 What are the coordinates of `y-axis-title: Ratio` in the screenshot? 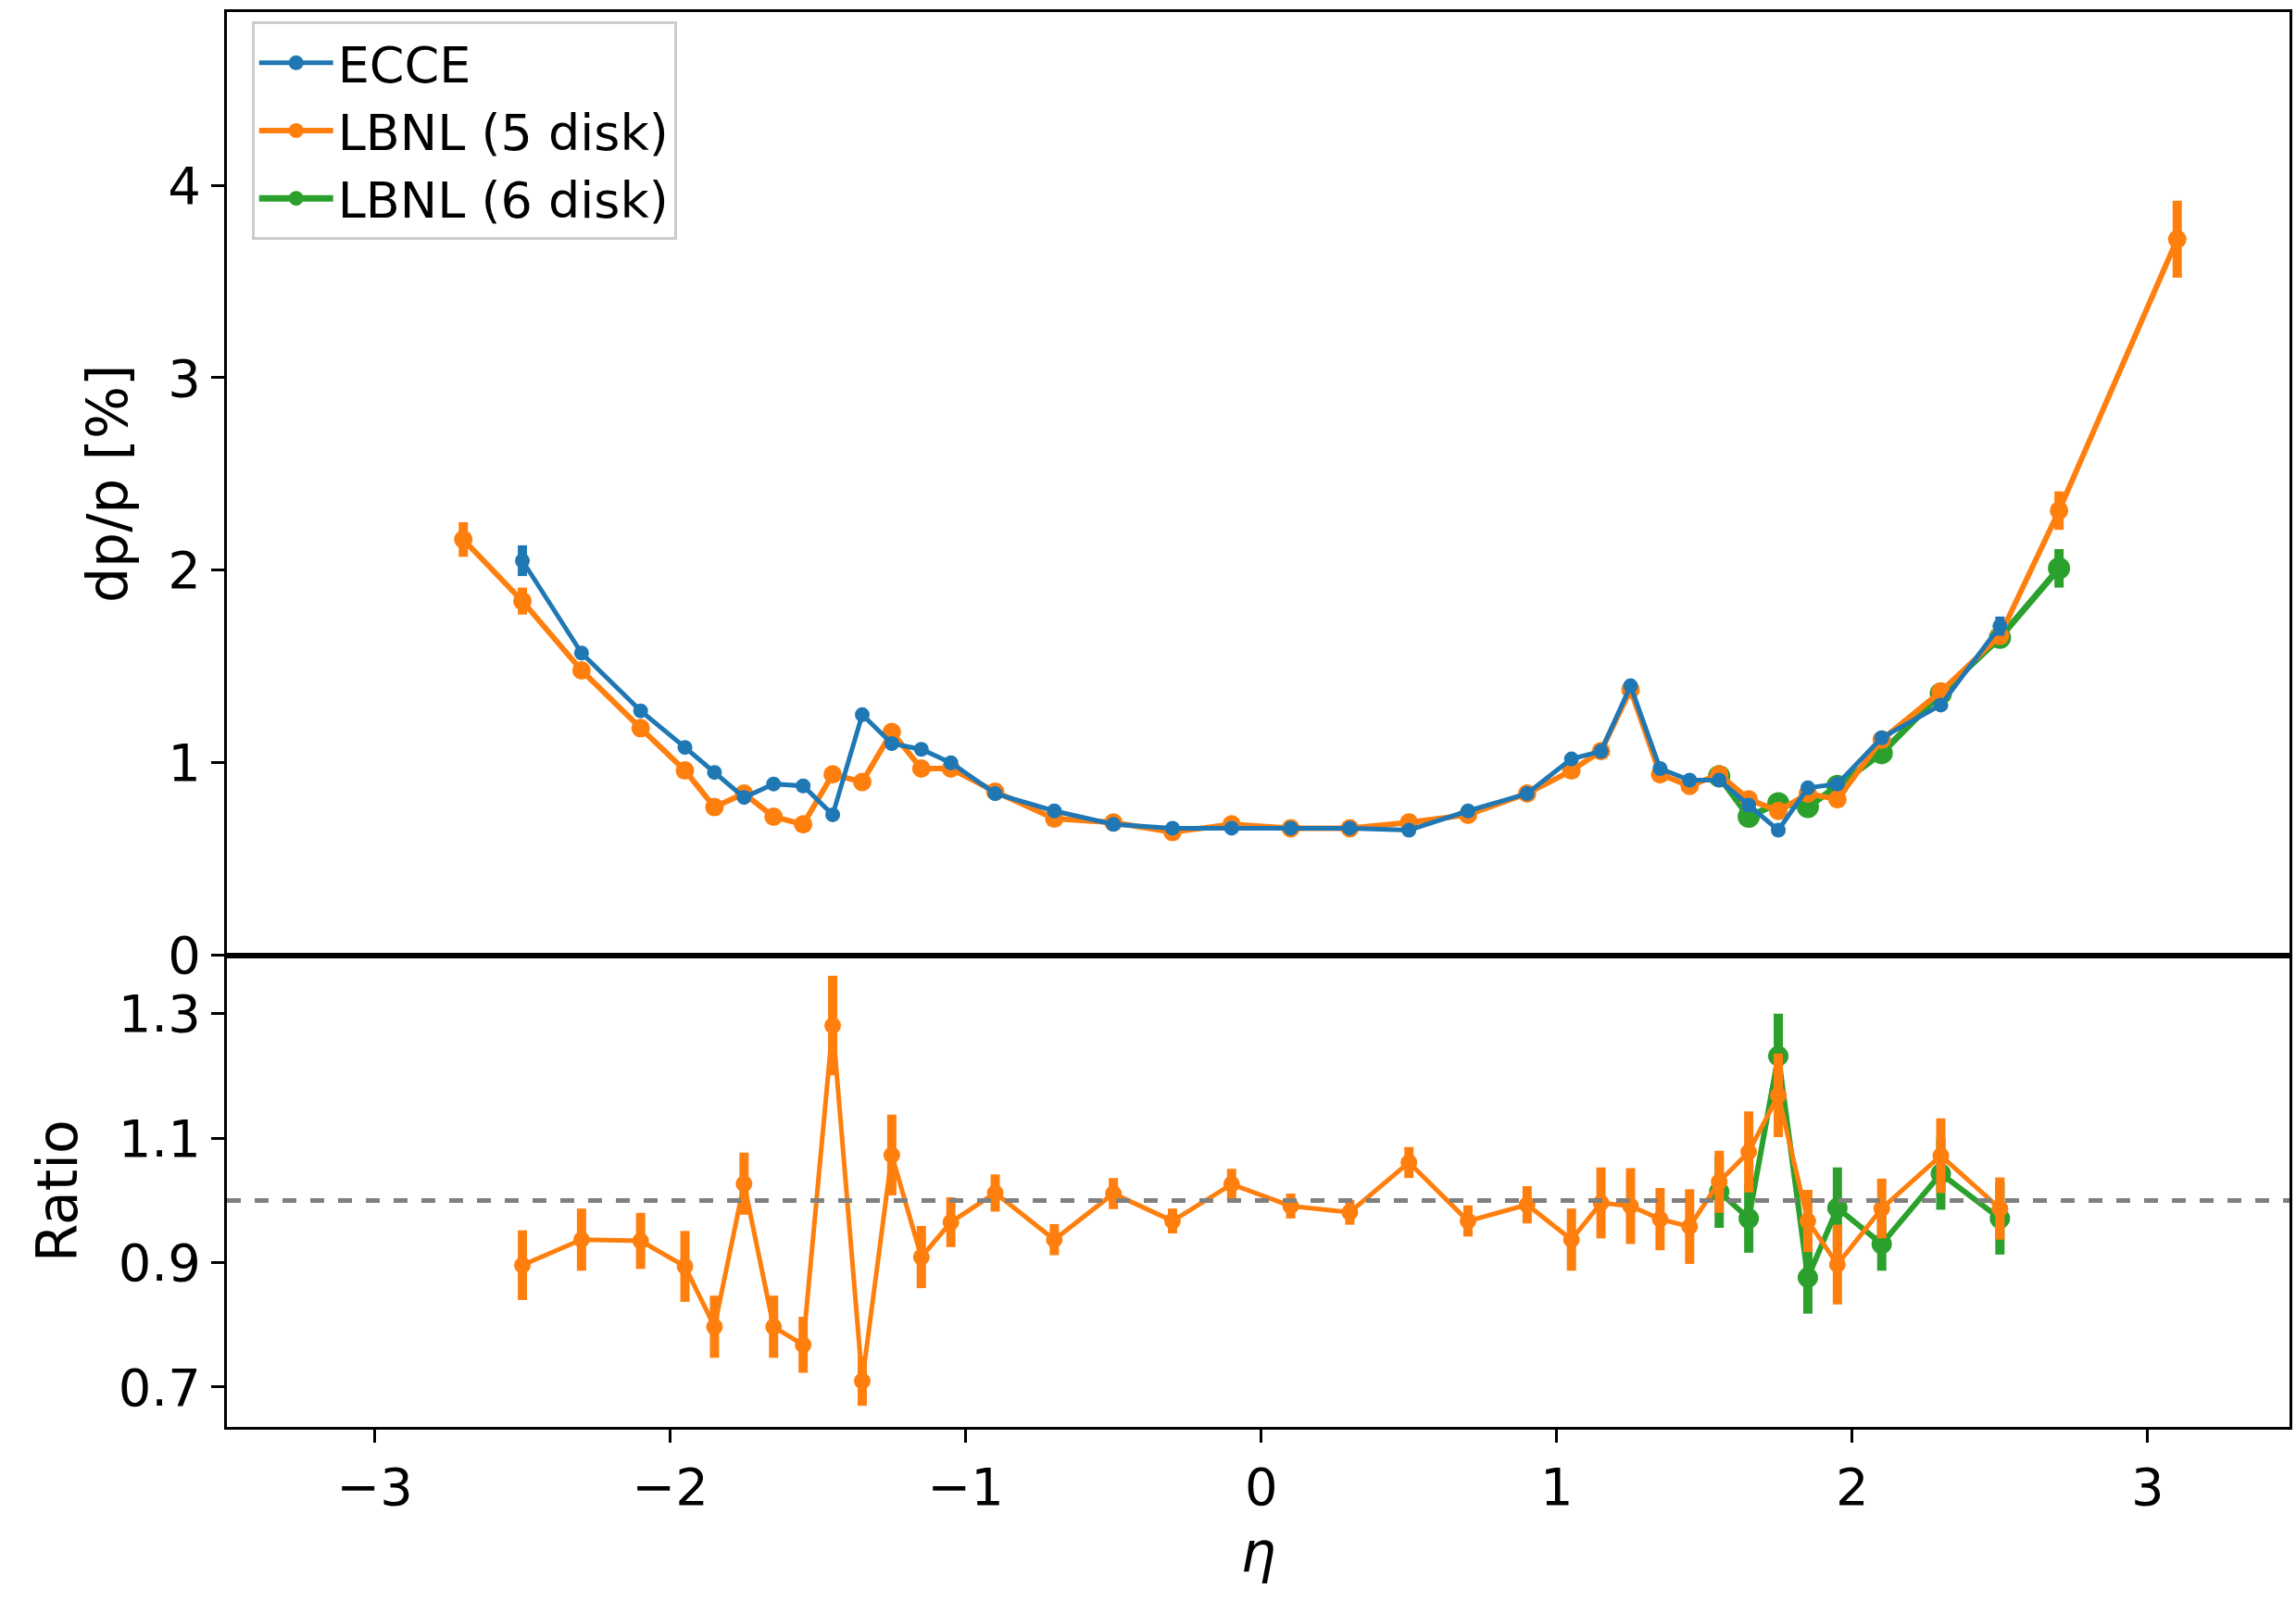 It's located at (58, 1191).